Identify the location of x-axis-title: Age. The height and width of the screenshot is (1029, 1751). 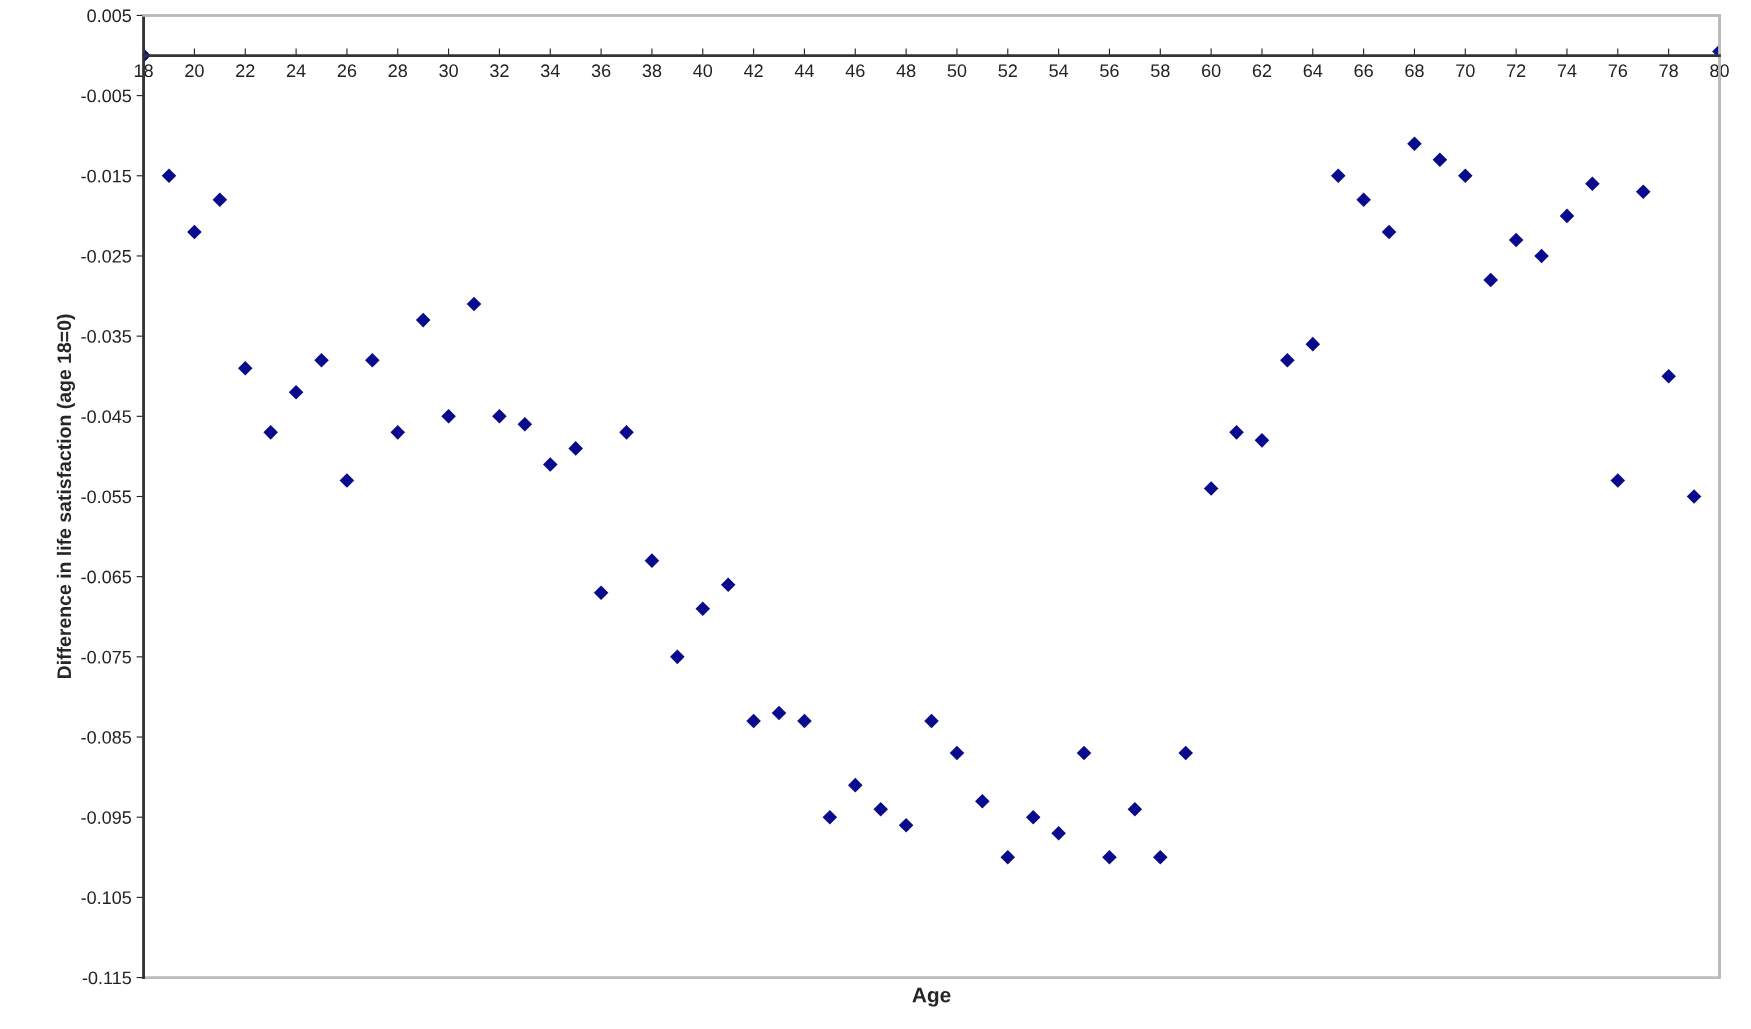
(931, 997).